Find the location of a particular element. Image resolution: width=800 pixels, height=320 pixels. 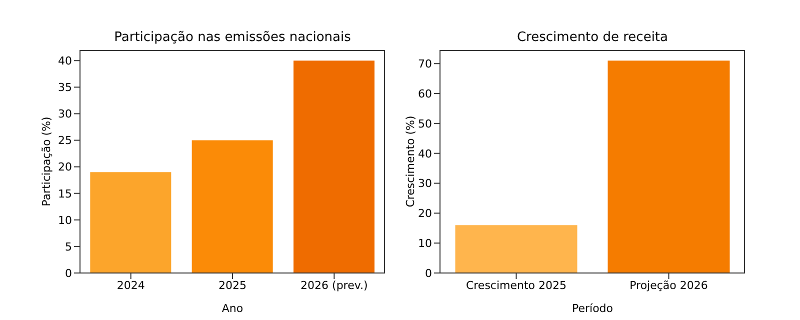

y-axis-title: Participação (%) is located at coordinates (46, 161).